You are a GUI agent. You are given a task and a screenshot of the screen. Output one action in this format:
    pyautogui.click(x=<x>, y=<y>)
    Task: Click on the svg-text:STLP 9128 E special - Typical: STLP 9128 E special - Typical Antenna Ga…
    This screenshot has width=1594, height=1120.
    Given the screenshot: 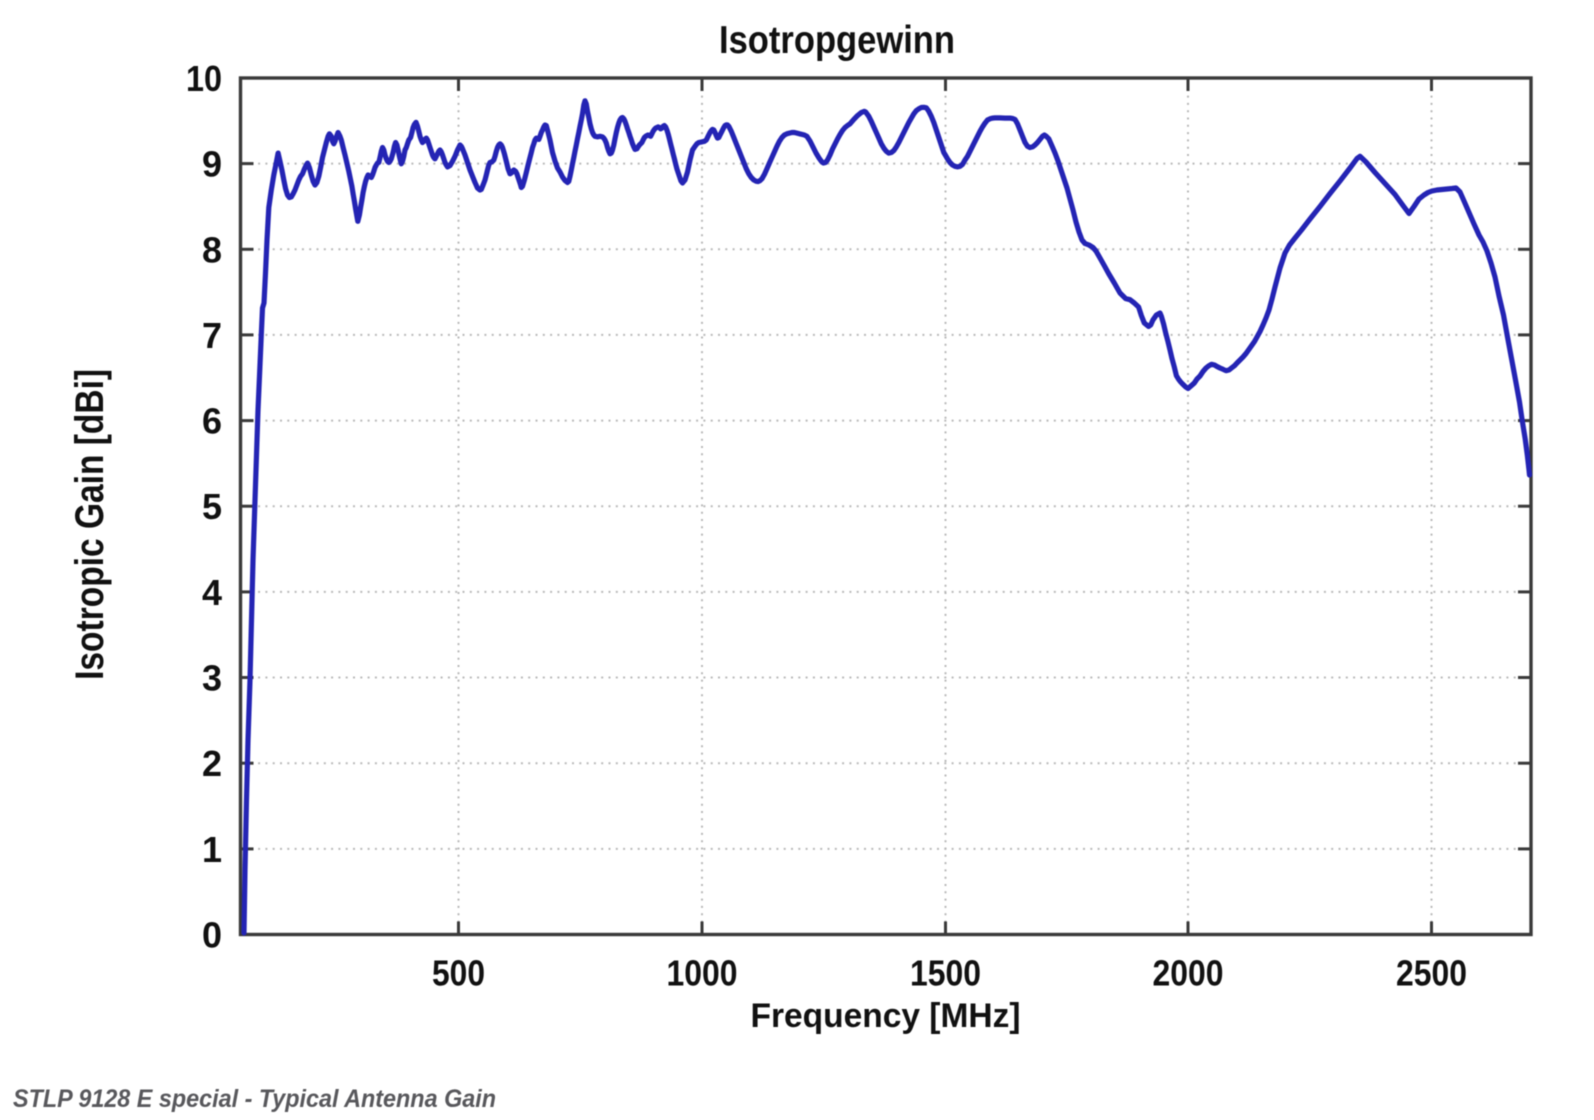 What is the action you would take?
    pyautogui.click(x=254, y=1099)
    